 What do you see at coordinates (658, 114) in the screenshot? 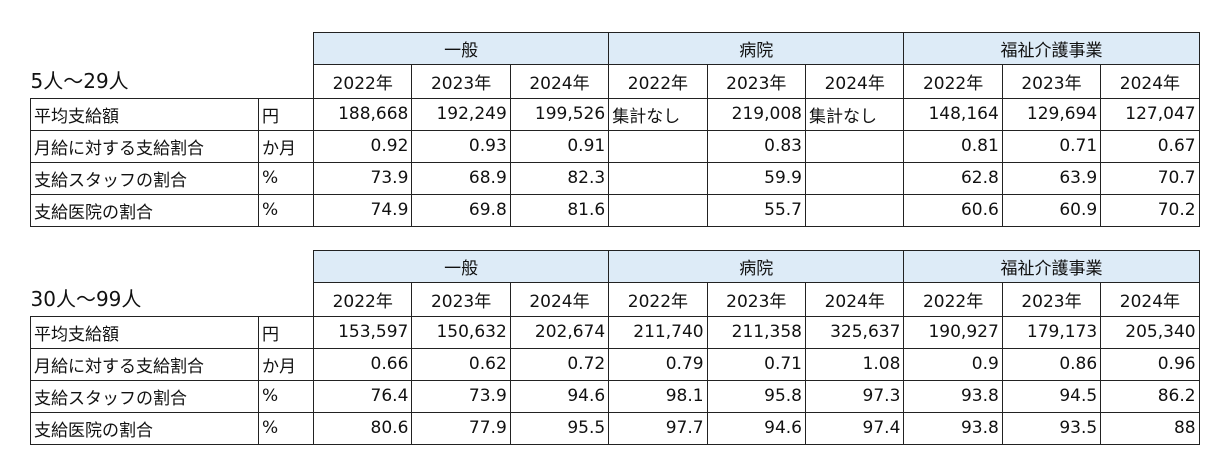
I see `value-cell: 集計なし` at bounding box center [658, 114].